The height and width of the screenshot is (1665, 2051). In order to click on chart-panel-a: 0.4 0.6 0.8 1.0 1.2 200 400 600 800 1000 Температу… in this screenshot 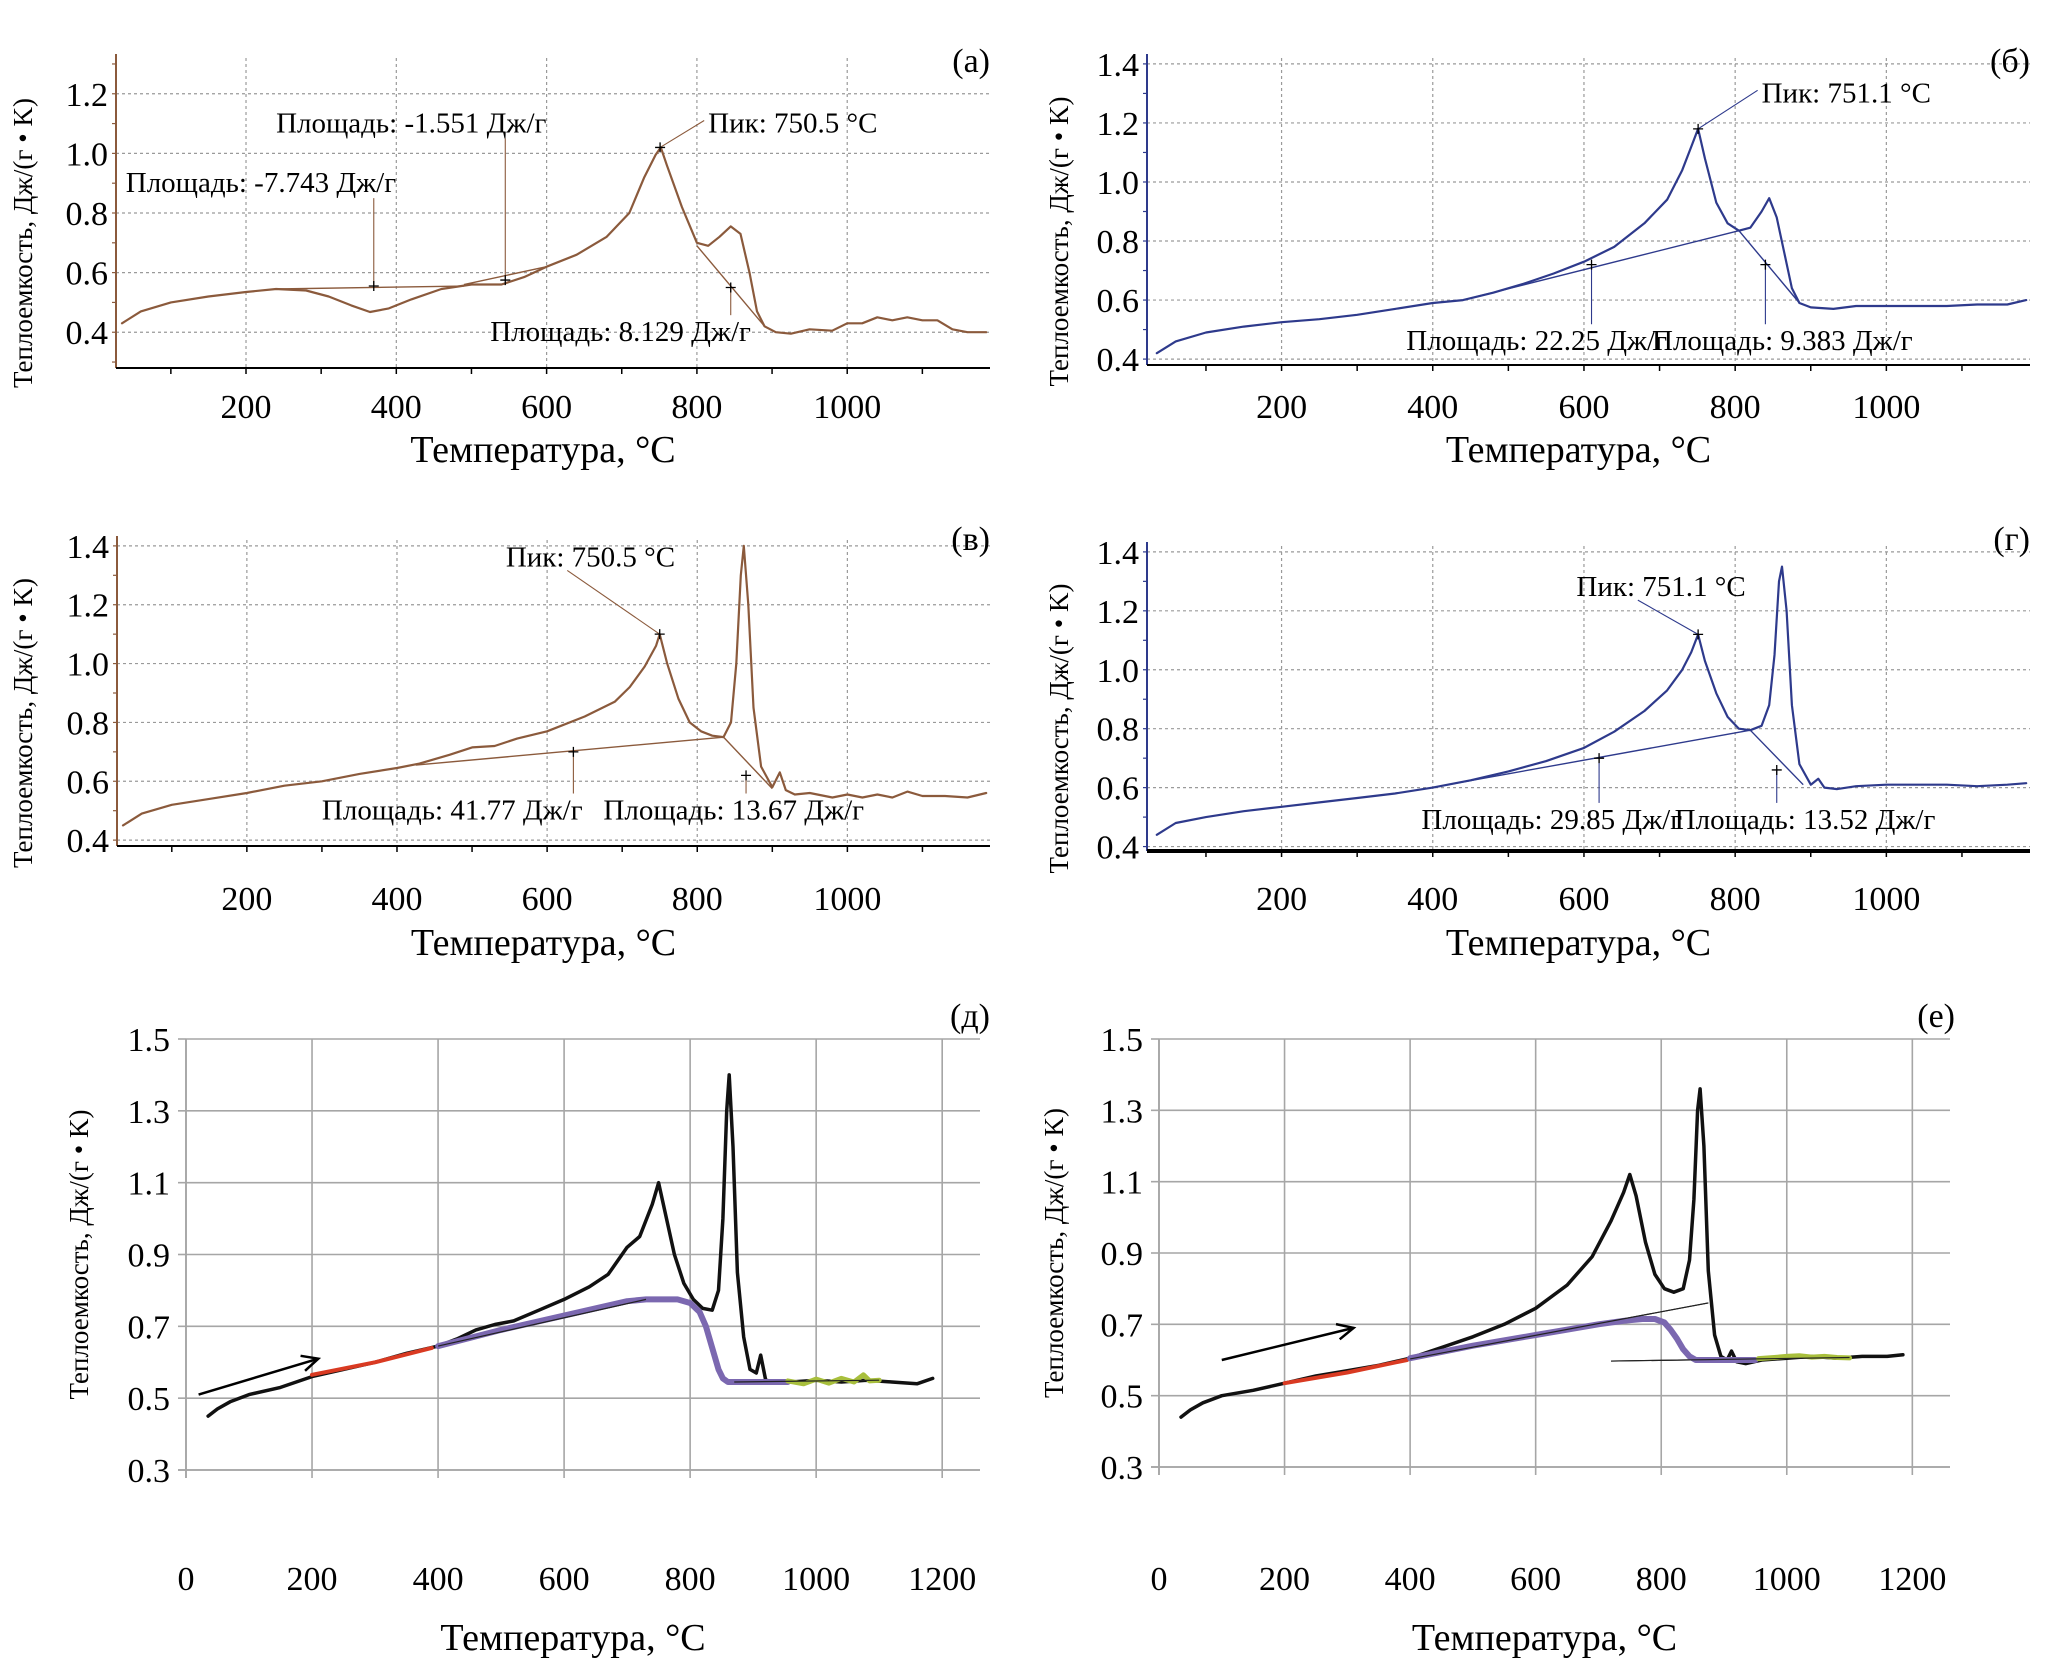, I will do `click(499, 257)`.